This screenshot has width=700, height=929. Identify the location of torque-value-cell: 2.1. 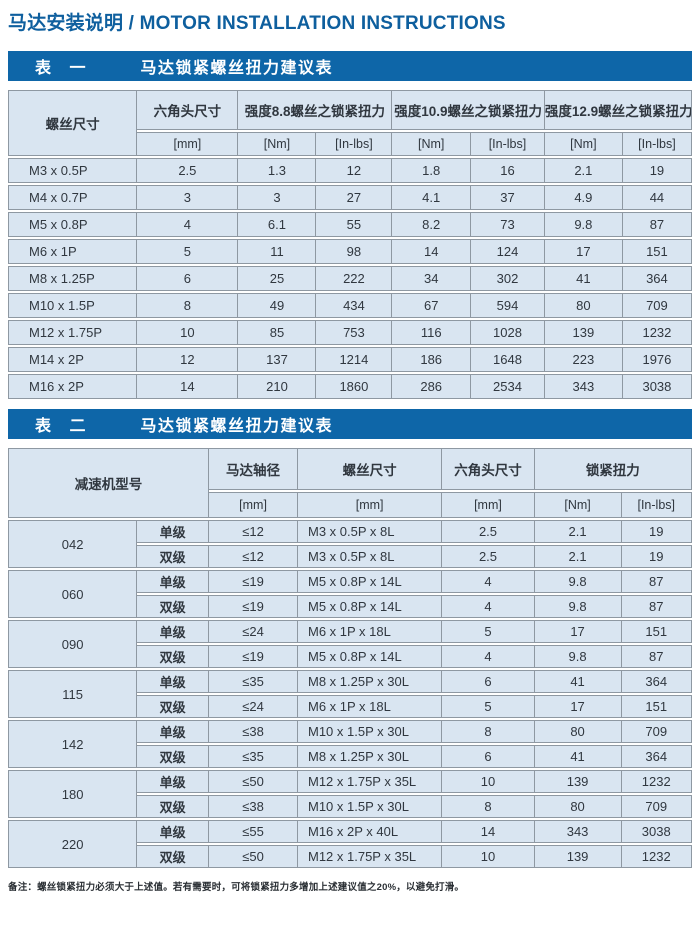
(583, 170).